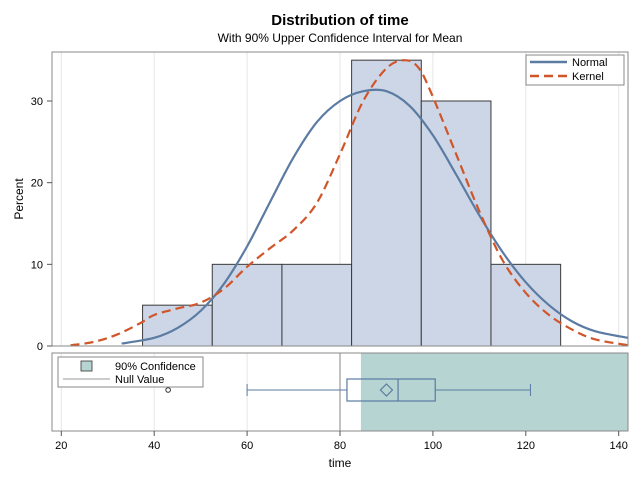  What do you see at coordinates (386, 390) in the screenshot?
I see `mean-marker` at bounding box center [386, 390].